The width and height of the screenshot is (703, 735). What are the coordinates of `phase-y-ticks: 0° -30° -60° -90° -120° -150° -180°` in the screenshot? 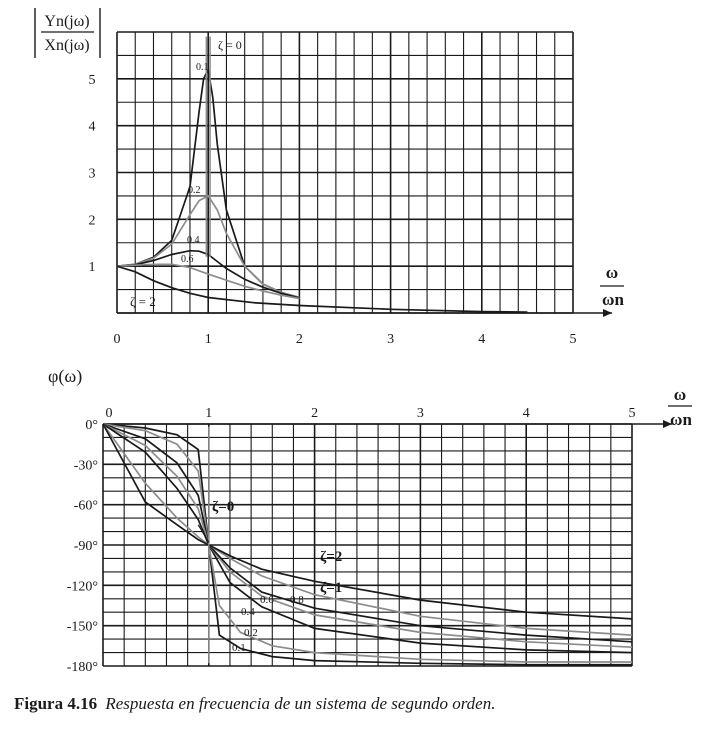 It's located at (82, 546).